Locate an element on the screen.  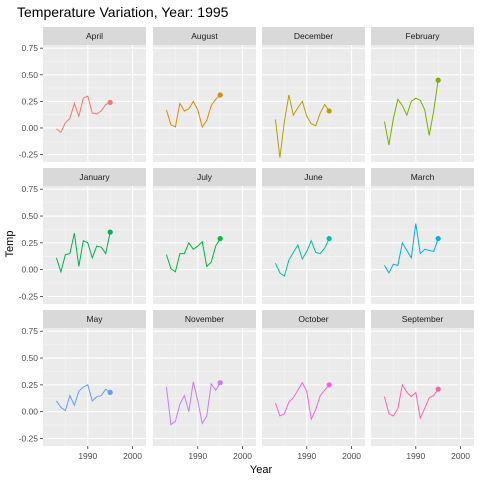
strip-june is located at coordinates (313, 177).